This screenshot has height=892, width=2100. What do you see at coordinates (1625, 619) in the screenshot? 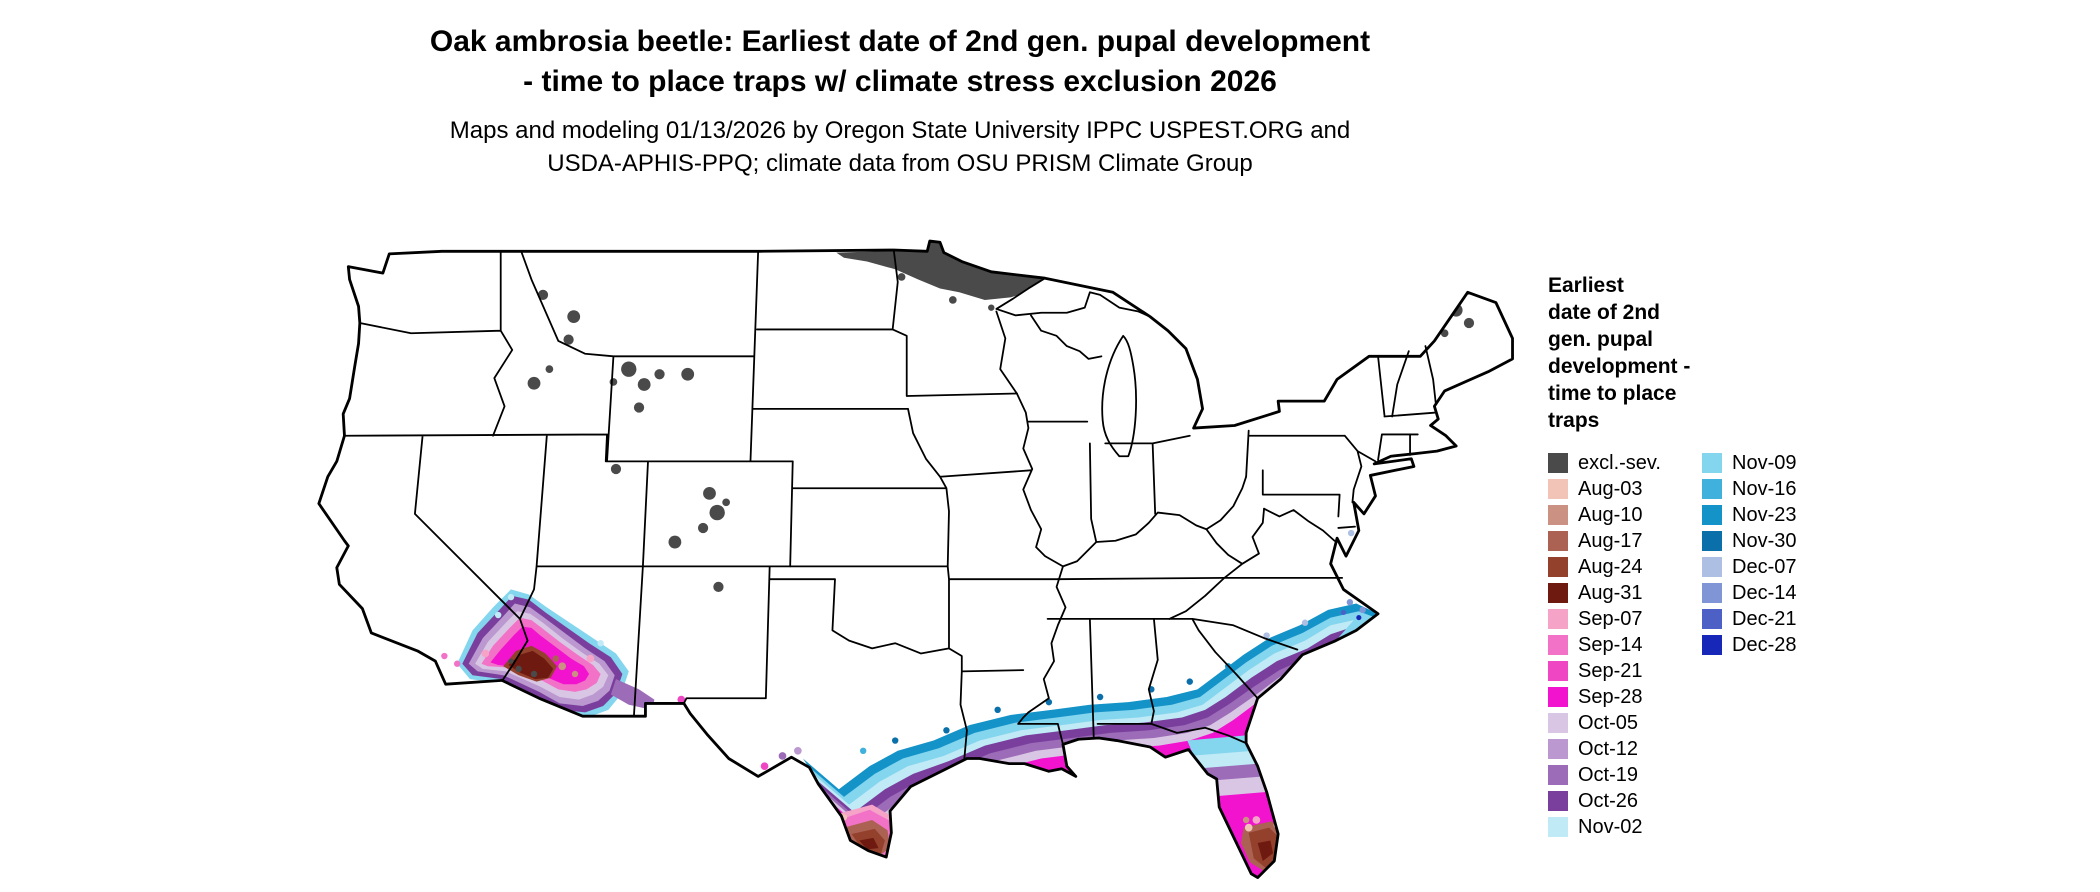
I see `legend-item: Sep-07` at bounding box center [1625, 619].